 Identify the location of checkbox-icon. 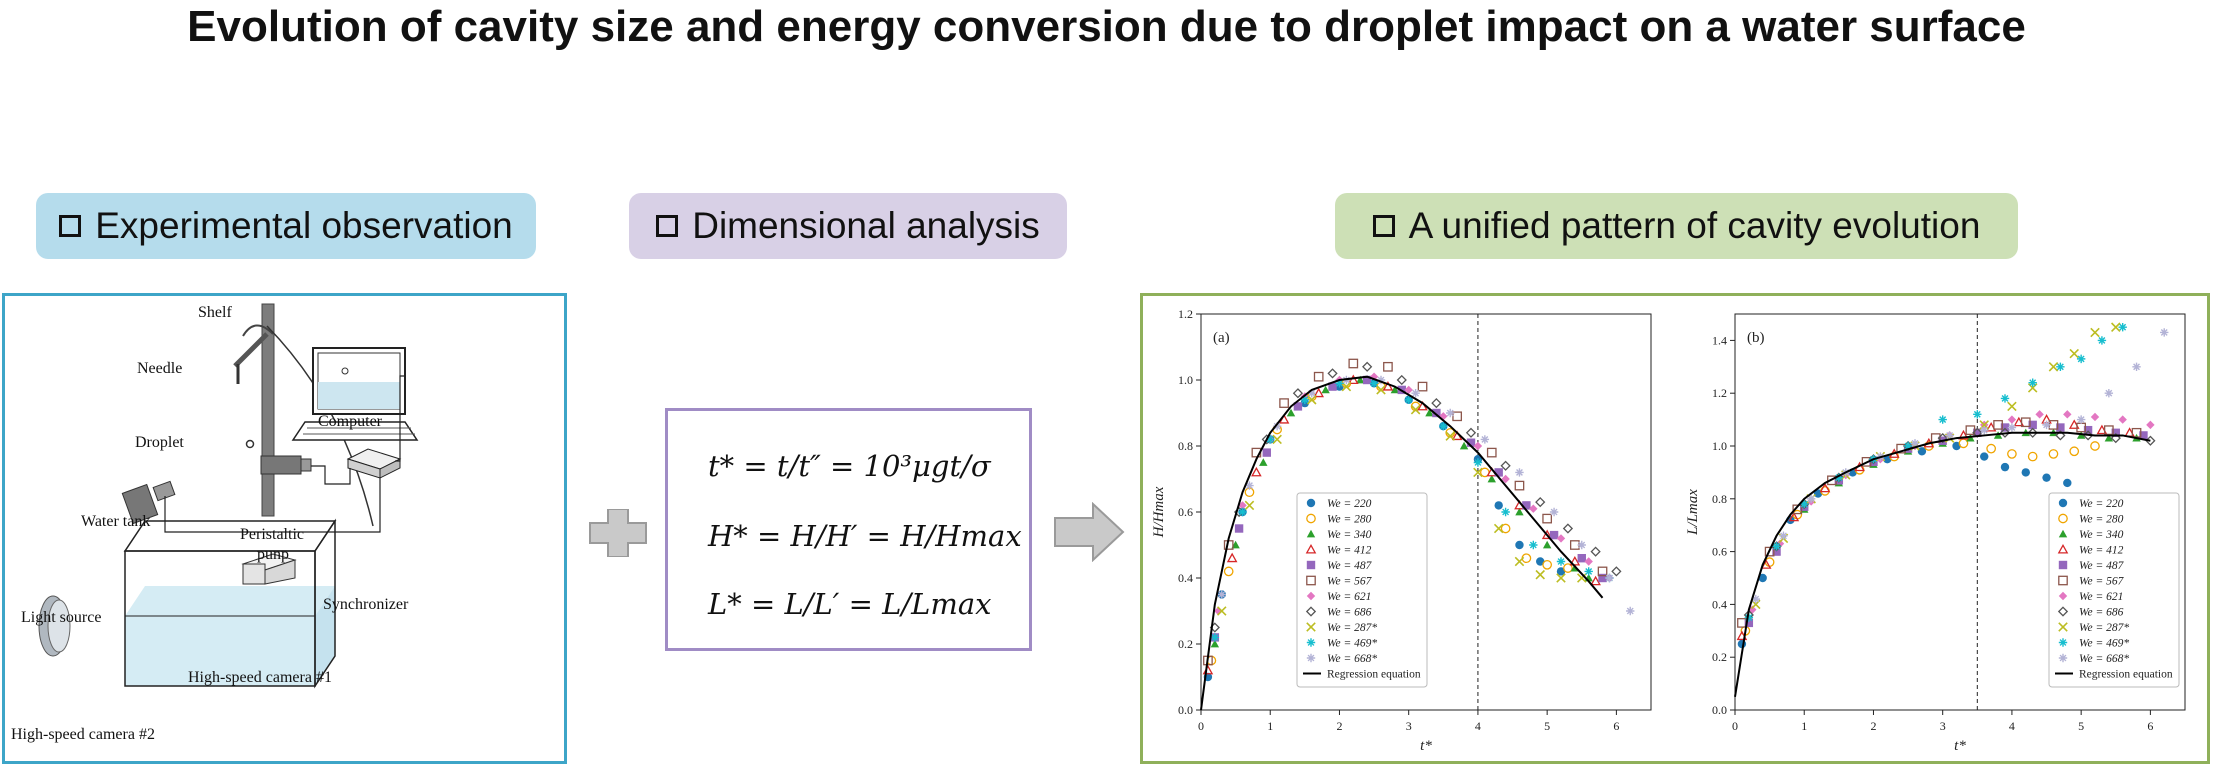
(1383, 226).